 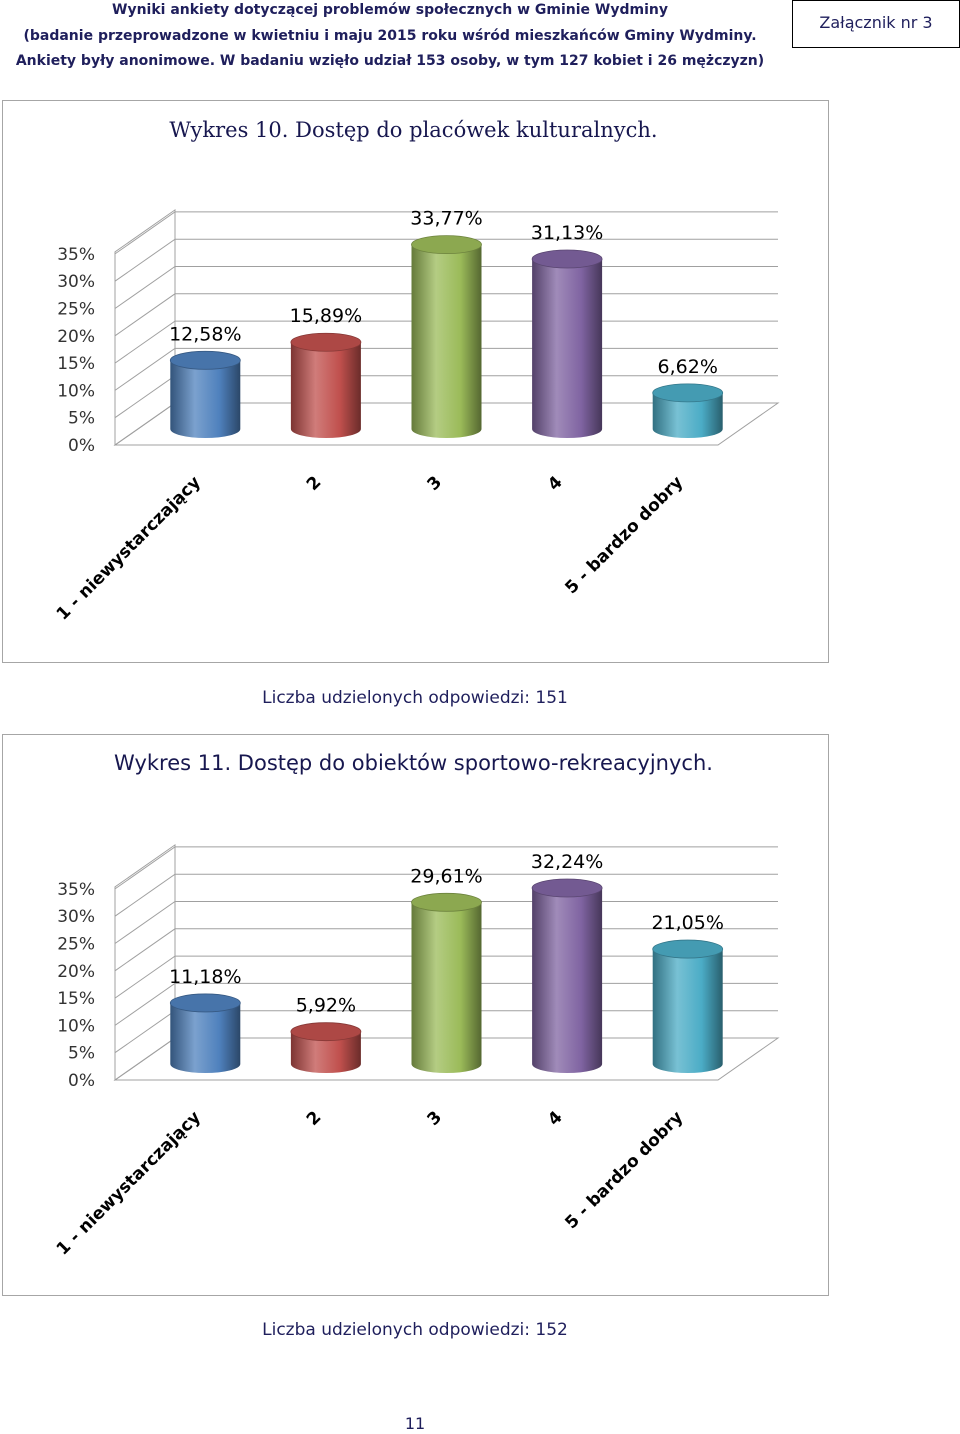 What do you see at coordinates (567, 862) in the screenshot?
I see `data-label: 32,24%` at bounding box center [567, 862].